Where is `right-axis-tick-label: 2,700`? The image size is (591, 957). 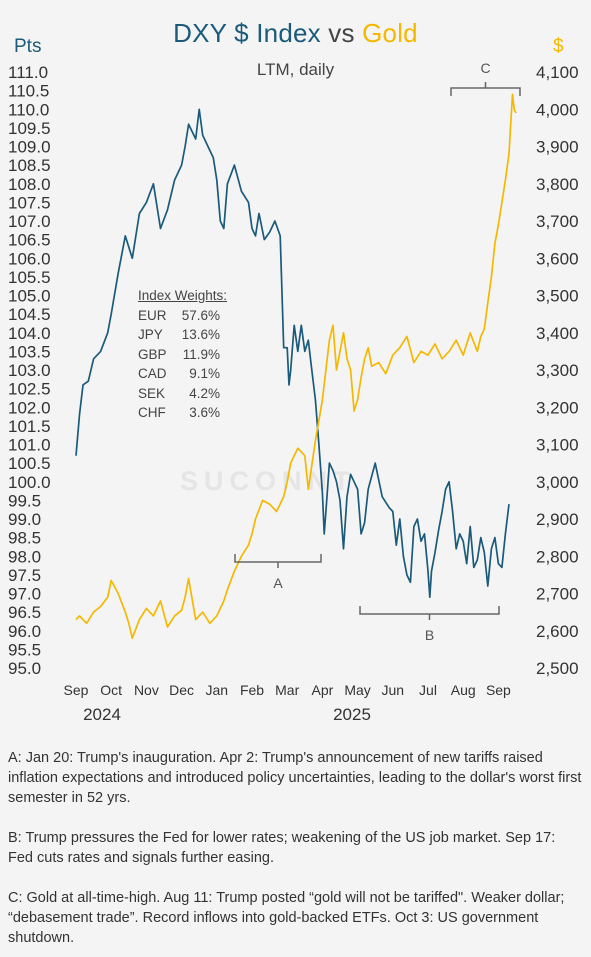
right-axis-tick-label: 2,700 is located at coordinates (557, 594).